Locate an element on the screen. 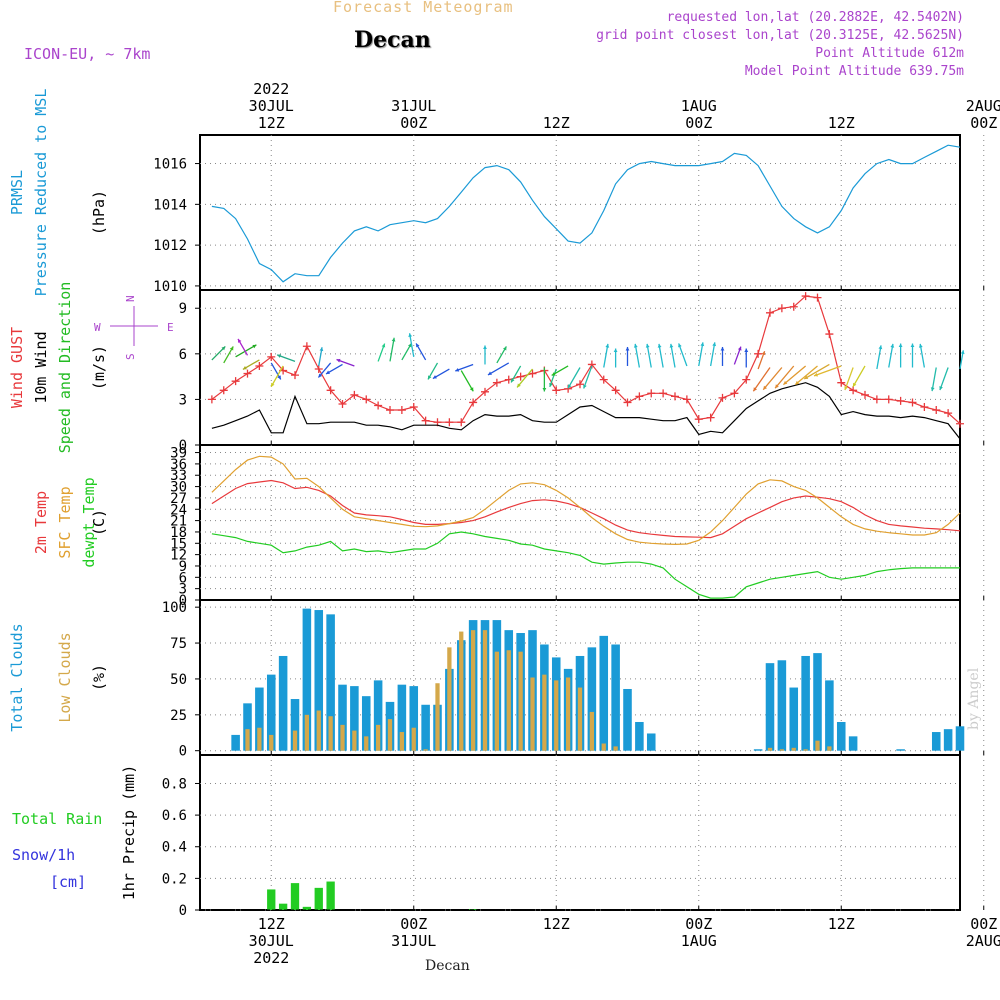  temperature-ytick-label: 12 is located at coordinates (178, 556).